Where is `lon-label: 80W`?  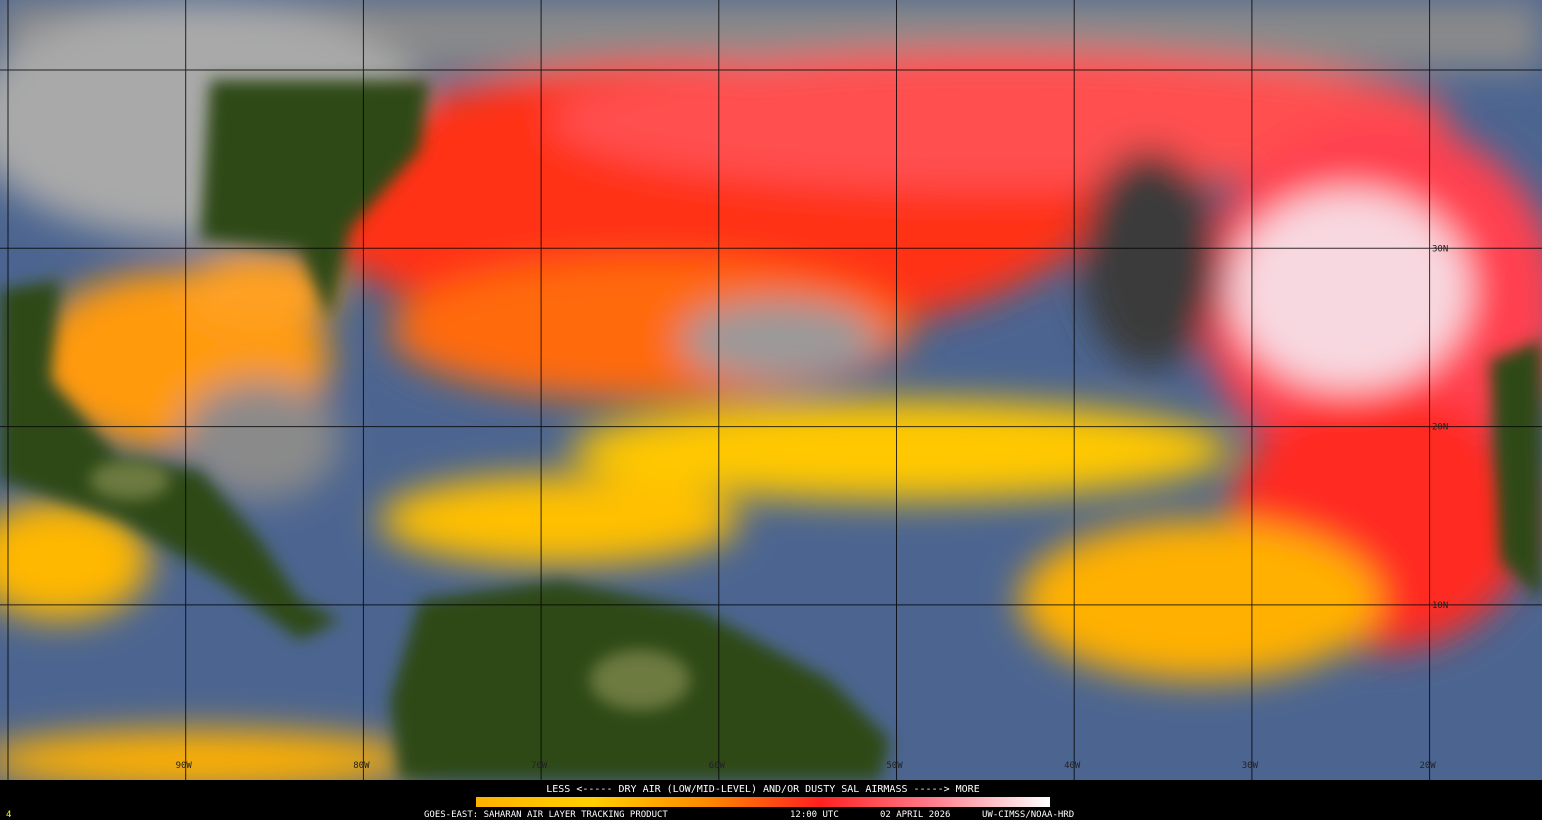 lon-label: 80W is located at coordinates (361, 766).